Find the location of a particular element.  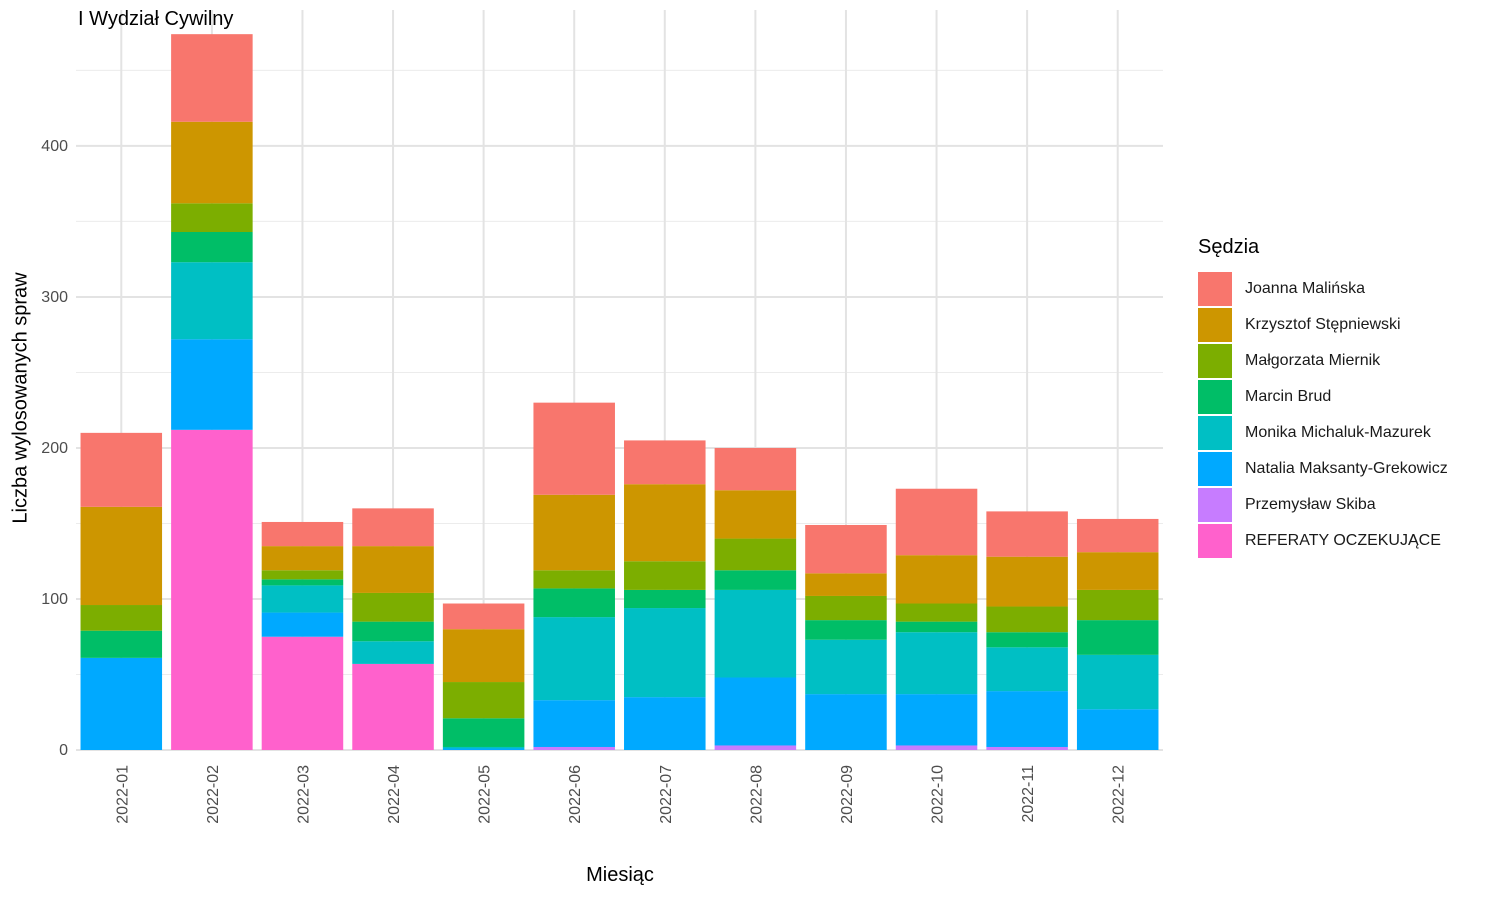

chart-title: I Wydział Cywilny is located at coordinates (156, 19).